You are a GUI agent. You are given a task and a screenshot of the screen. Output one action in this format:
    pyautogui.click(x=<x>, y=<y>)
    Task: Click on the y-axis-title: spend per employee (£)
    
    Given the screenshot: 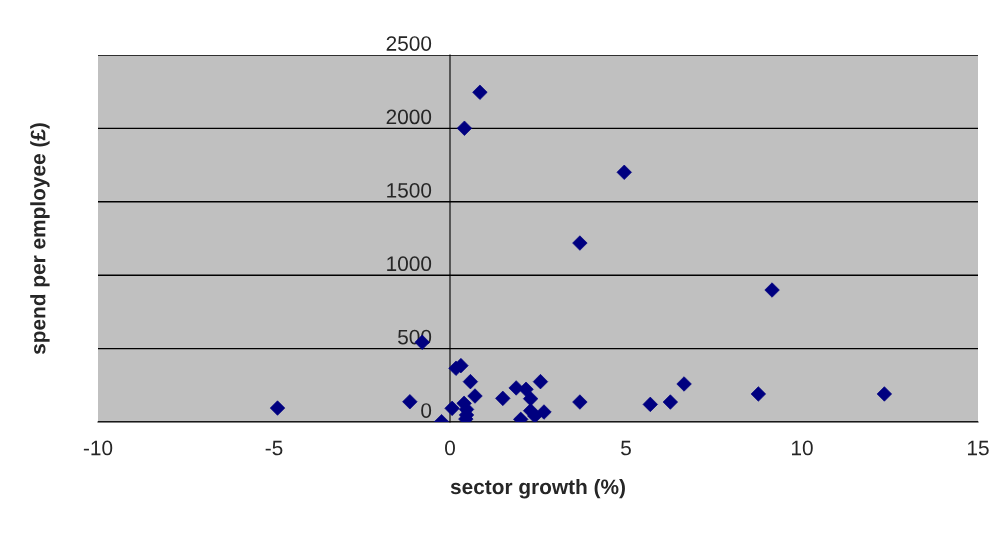 What is the action you would take?
    pyautogui.click(x=40, y=239)
    